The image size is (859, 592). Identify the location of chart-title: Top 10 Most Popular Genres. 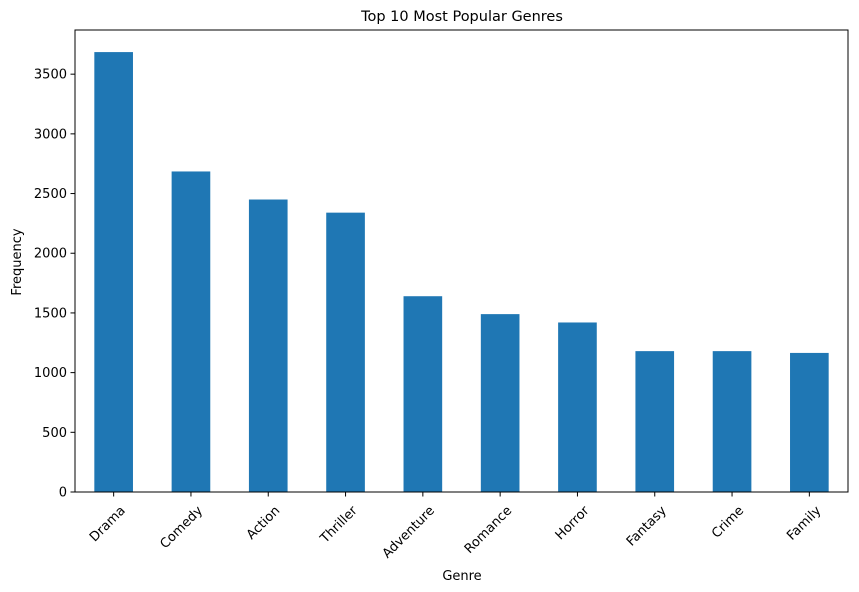
(461, 17).